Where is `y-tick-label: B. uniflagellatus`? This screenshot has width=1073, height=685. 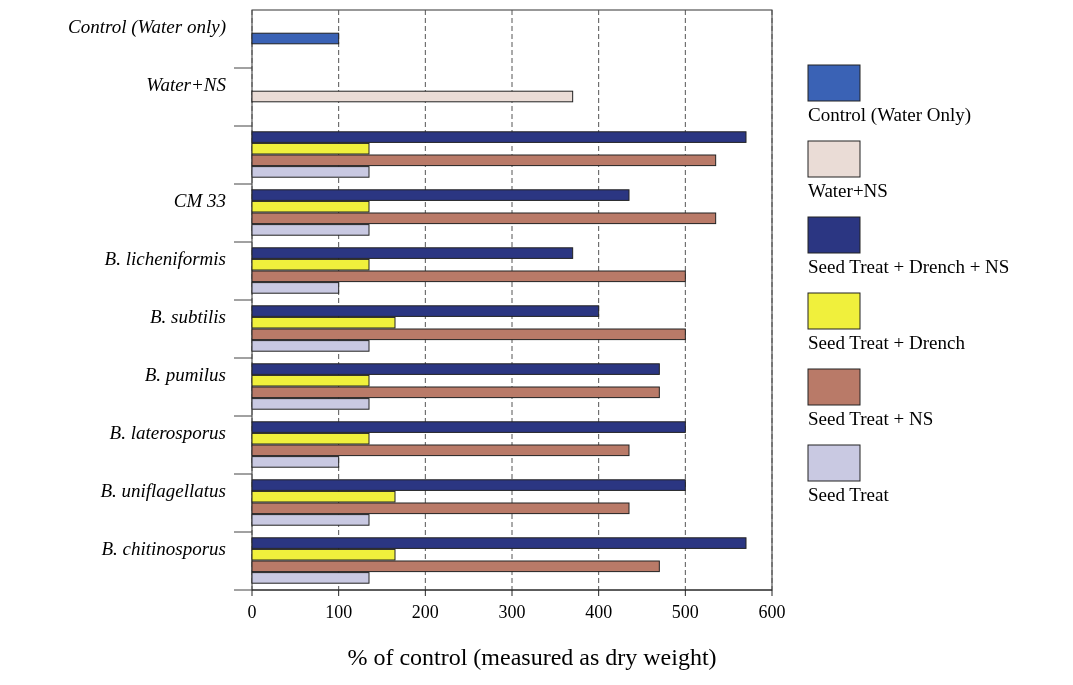 y-tick-label: B. uniflagellatus is located at coordinates (163, 490).